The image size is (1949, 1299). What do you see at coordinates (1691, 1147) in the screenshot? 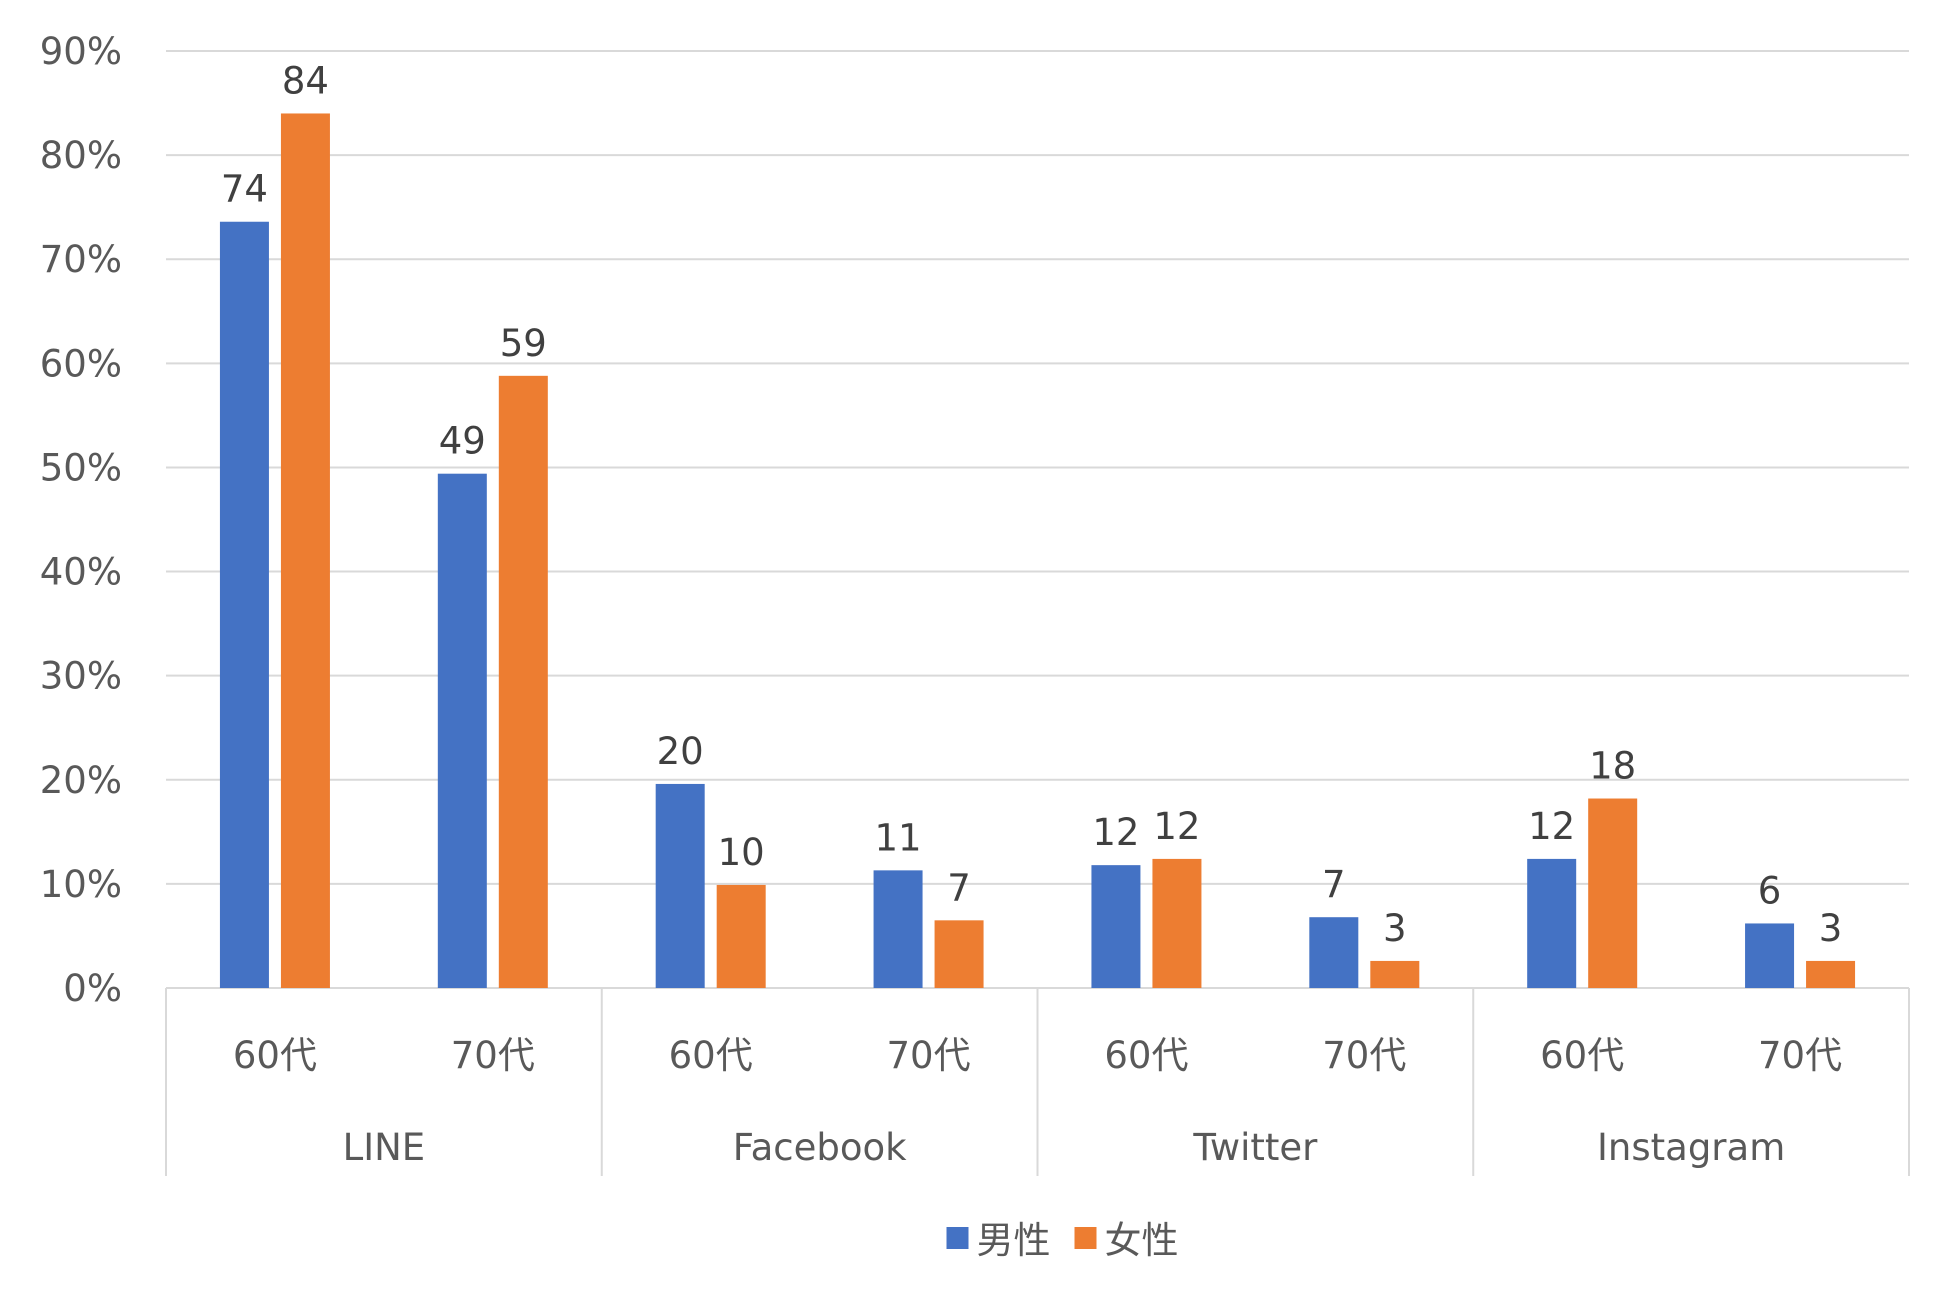
I see `group-label: Instagram` at bounding box center [1691, 1147].